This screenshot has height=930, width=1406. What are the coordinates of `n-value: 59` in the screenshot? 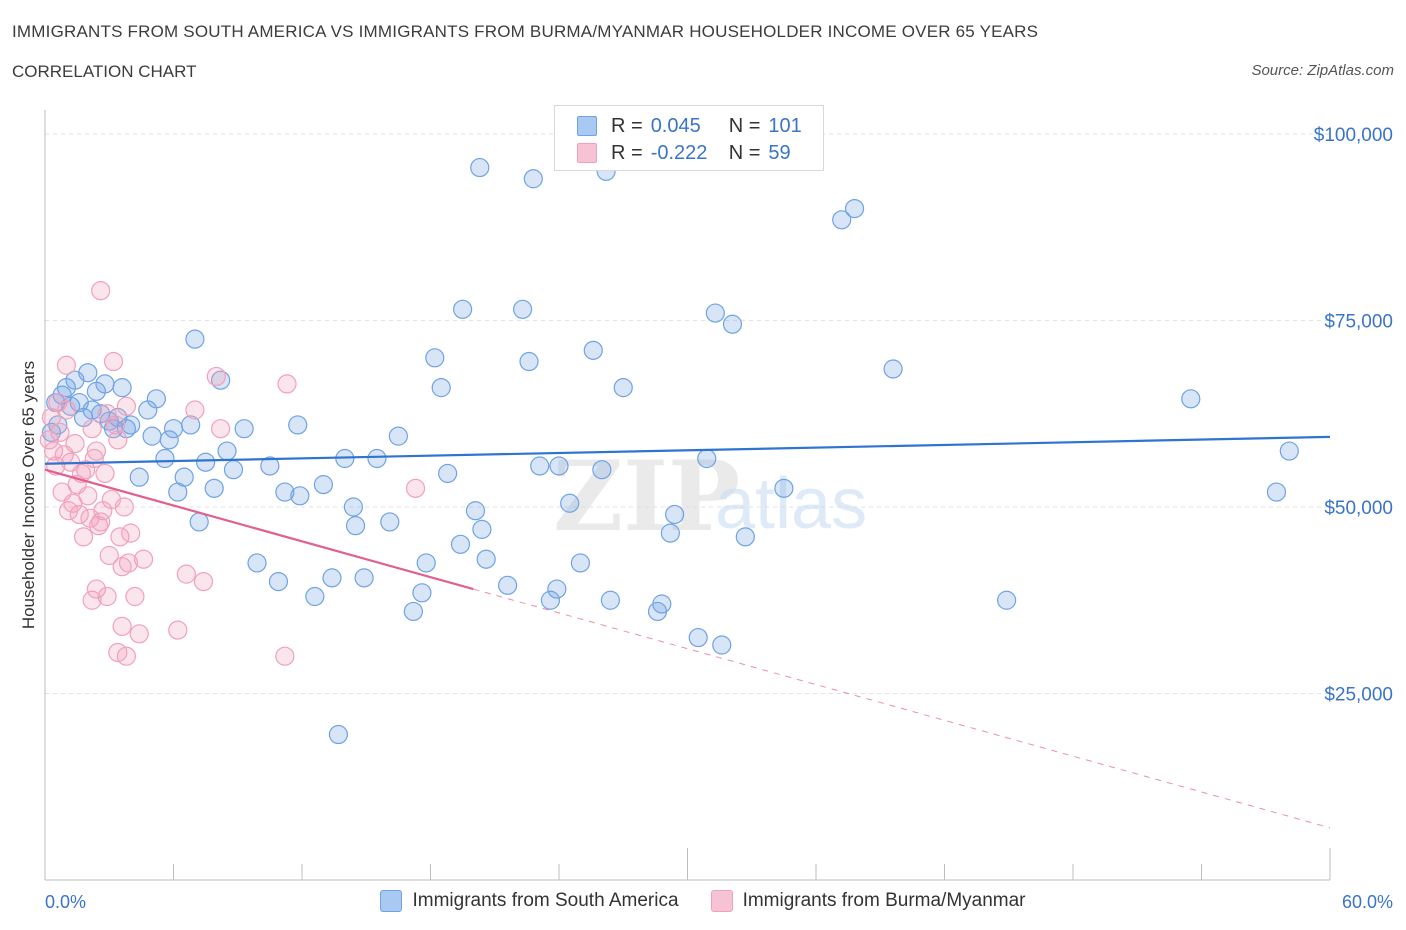 It's located at (779, 152).